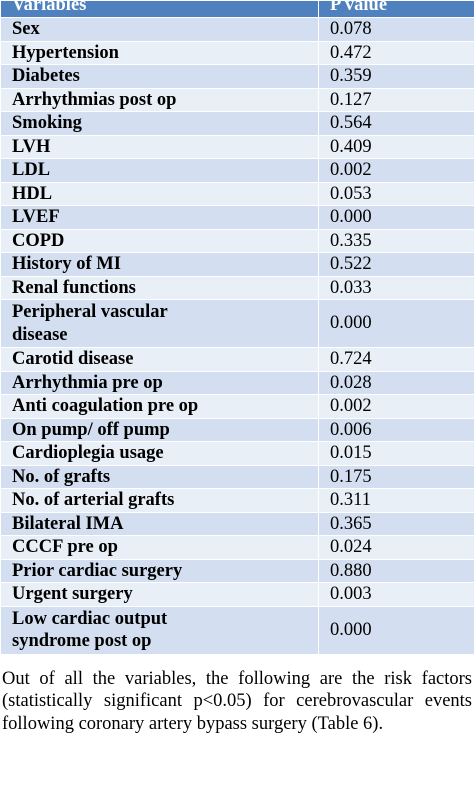 Image resolution: width=474 pixels, height=799 pixels. I want to click on variable-cell: Peripheral vascular disease, so click(159, 323).